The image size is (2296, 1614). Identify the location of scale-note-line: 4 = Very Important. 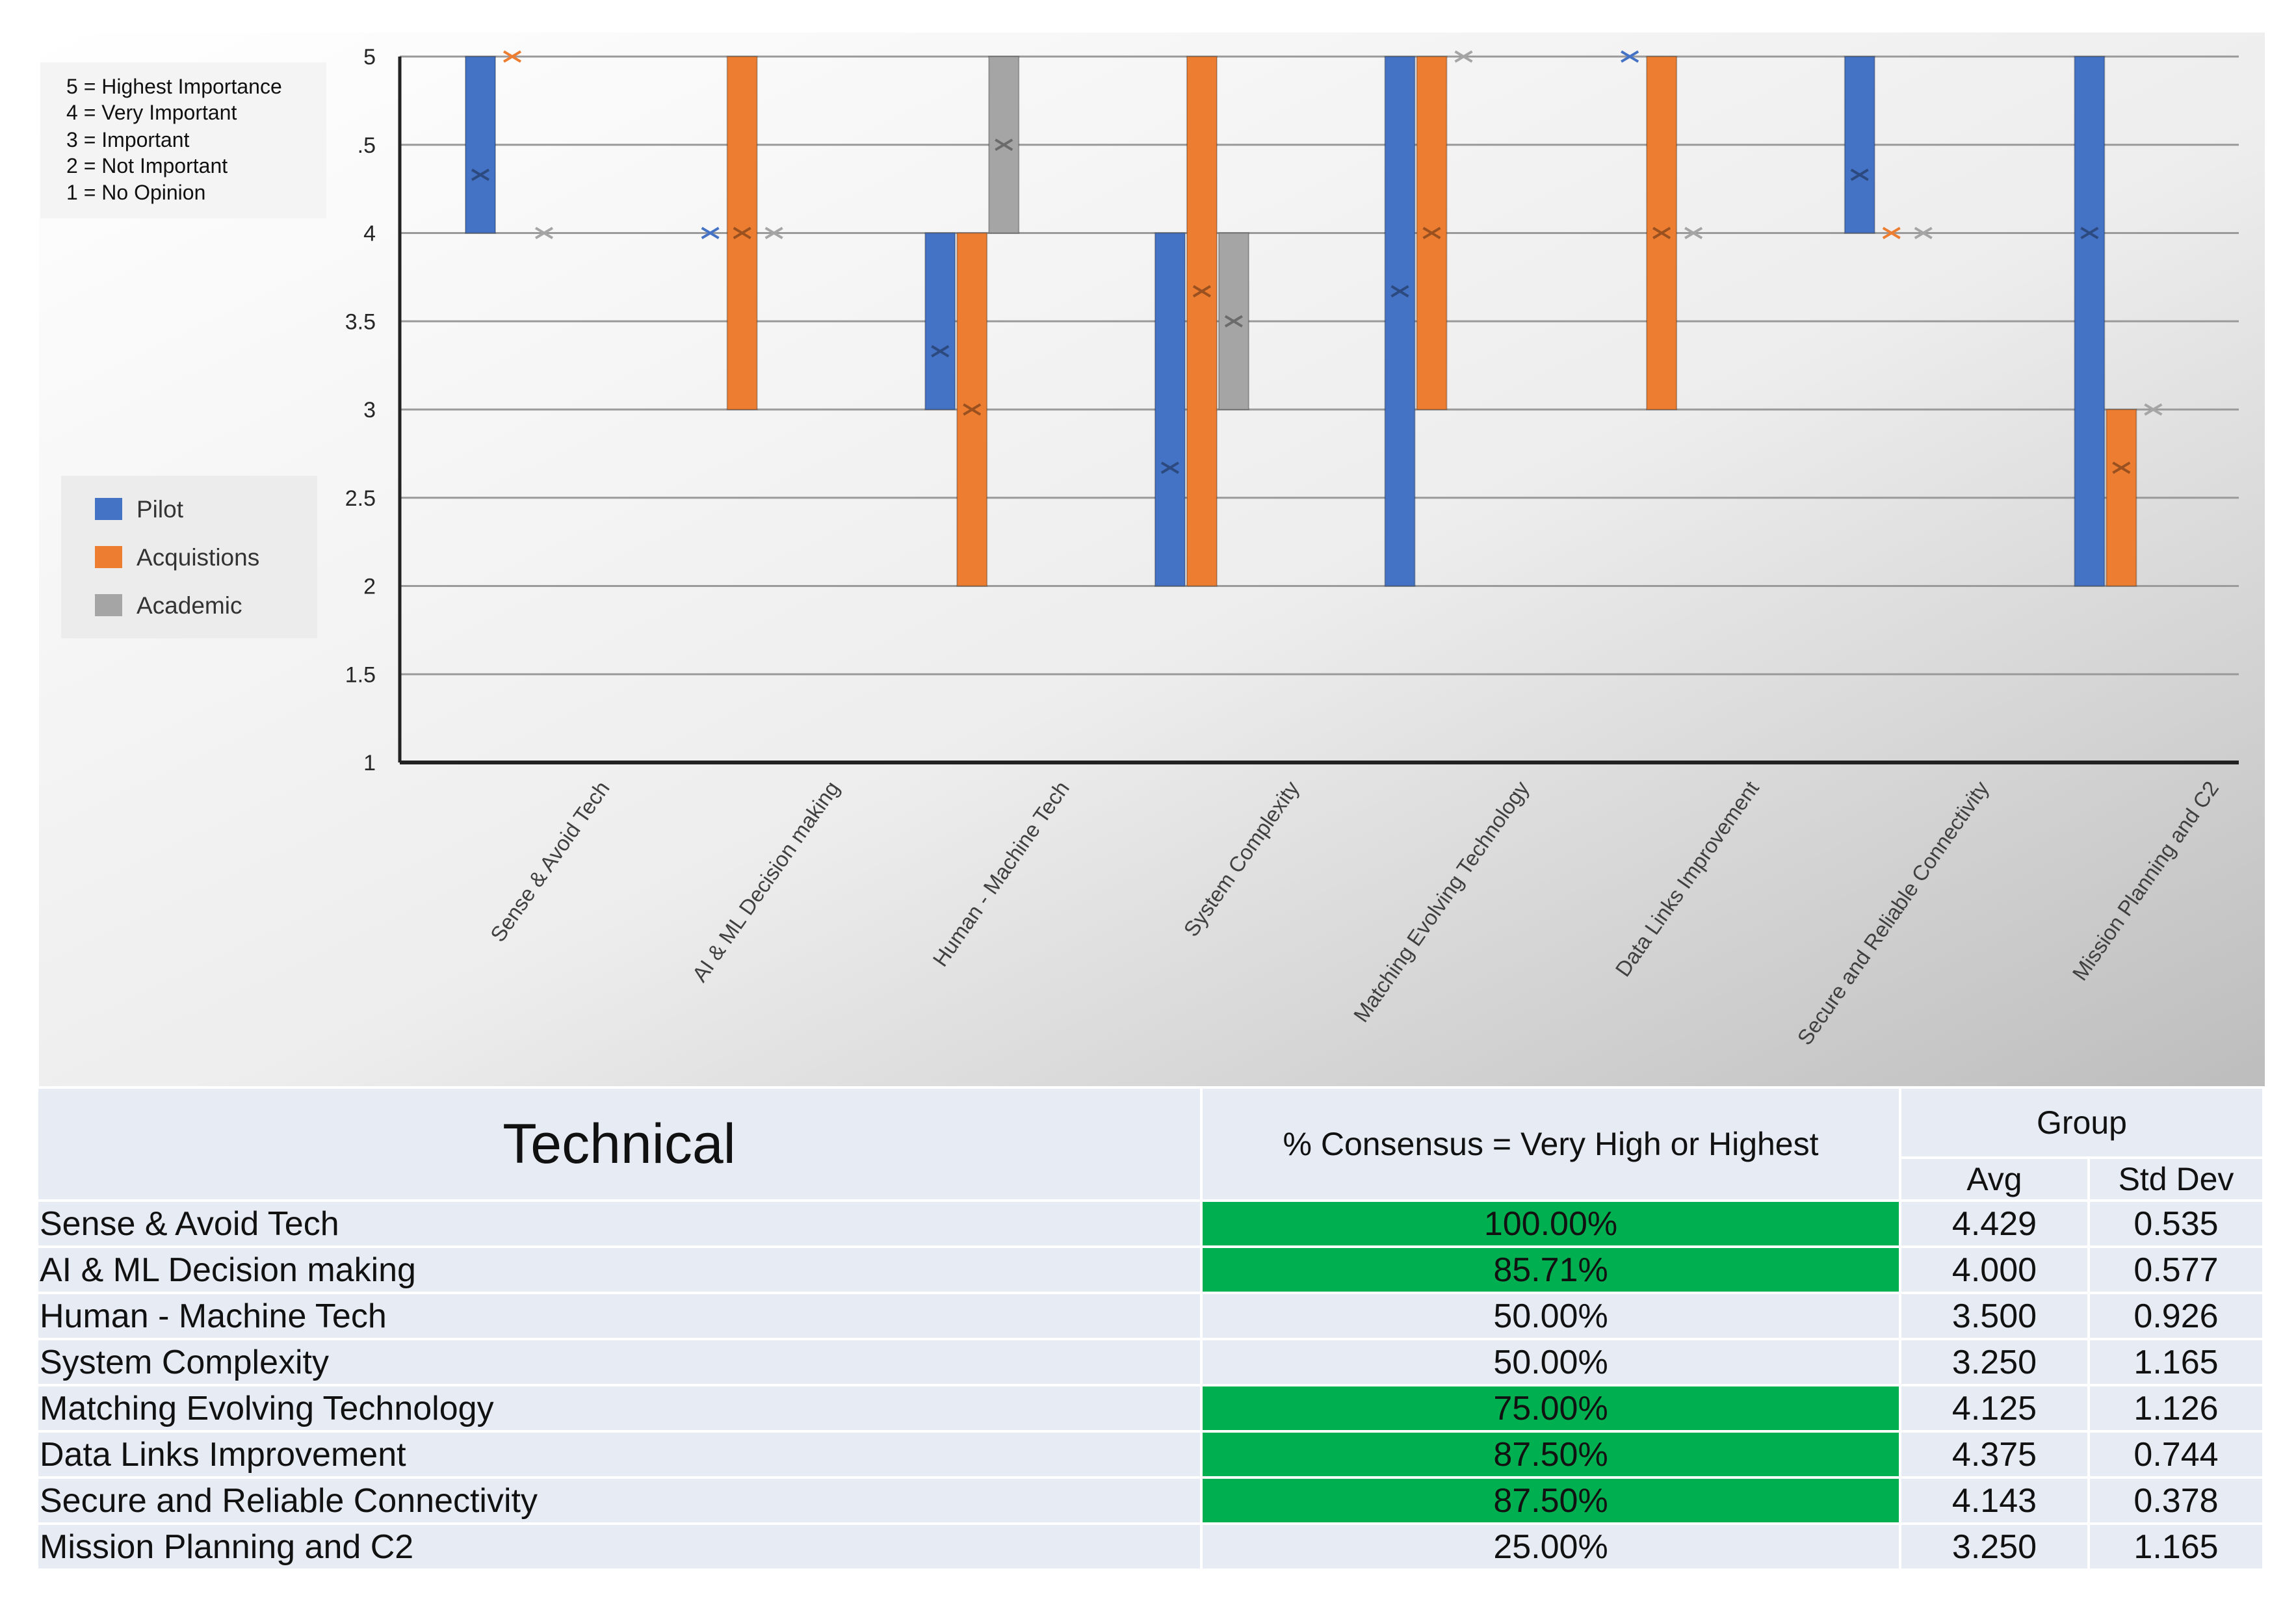
(151, 112).